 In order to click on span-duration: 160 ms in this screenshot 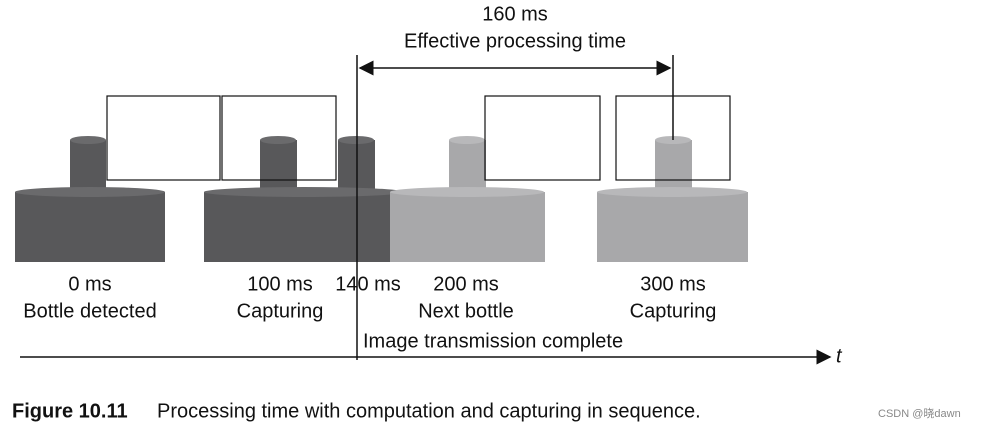, I will do `click(515, 14)`.